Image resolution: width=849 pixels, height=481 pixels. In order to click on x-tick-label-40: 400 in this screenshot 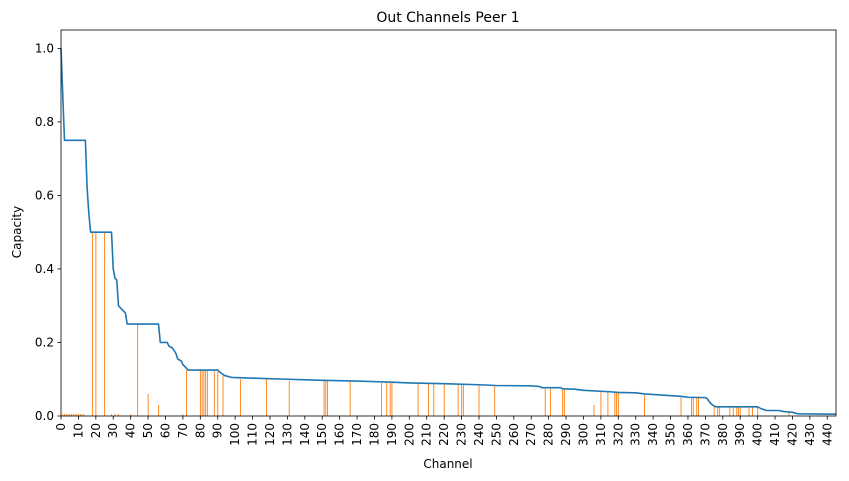, I will do `click(758, 434)`.